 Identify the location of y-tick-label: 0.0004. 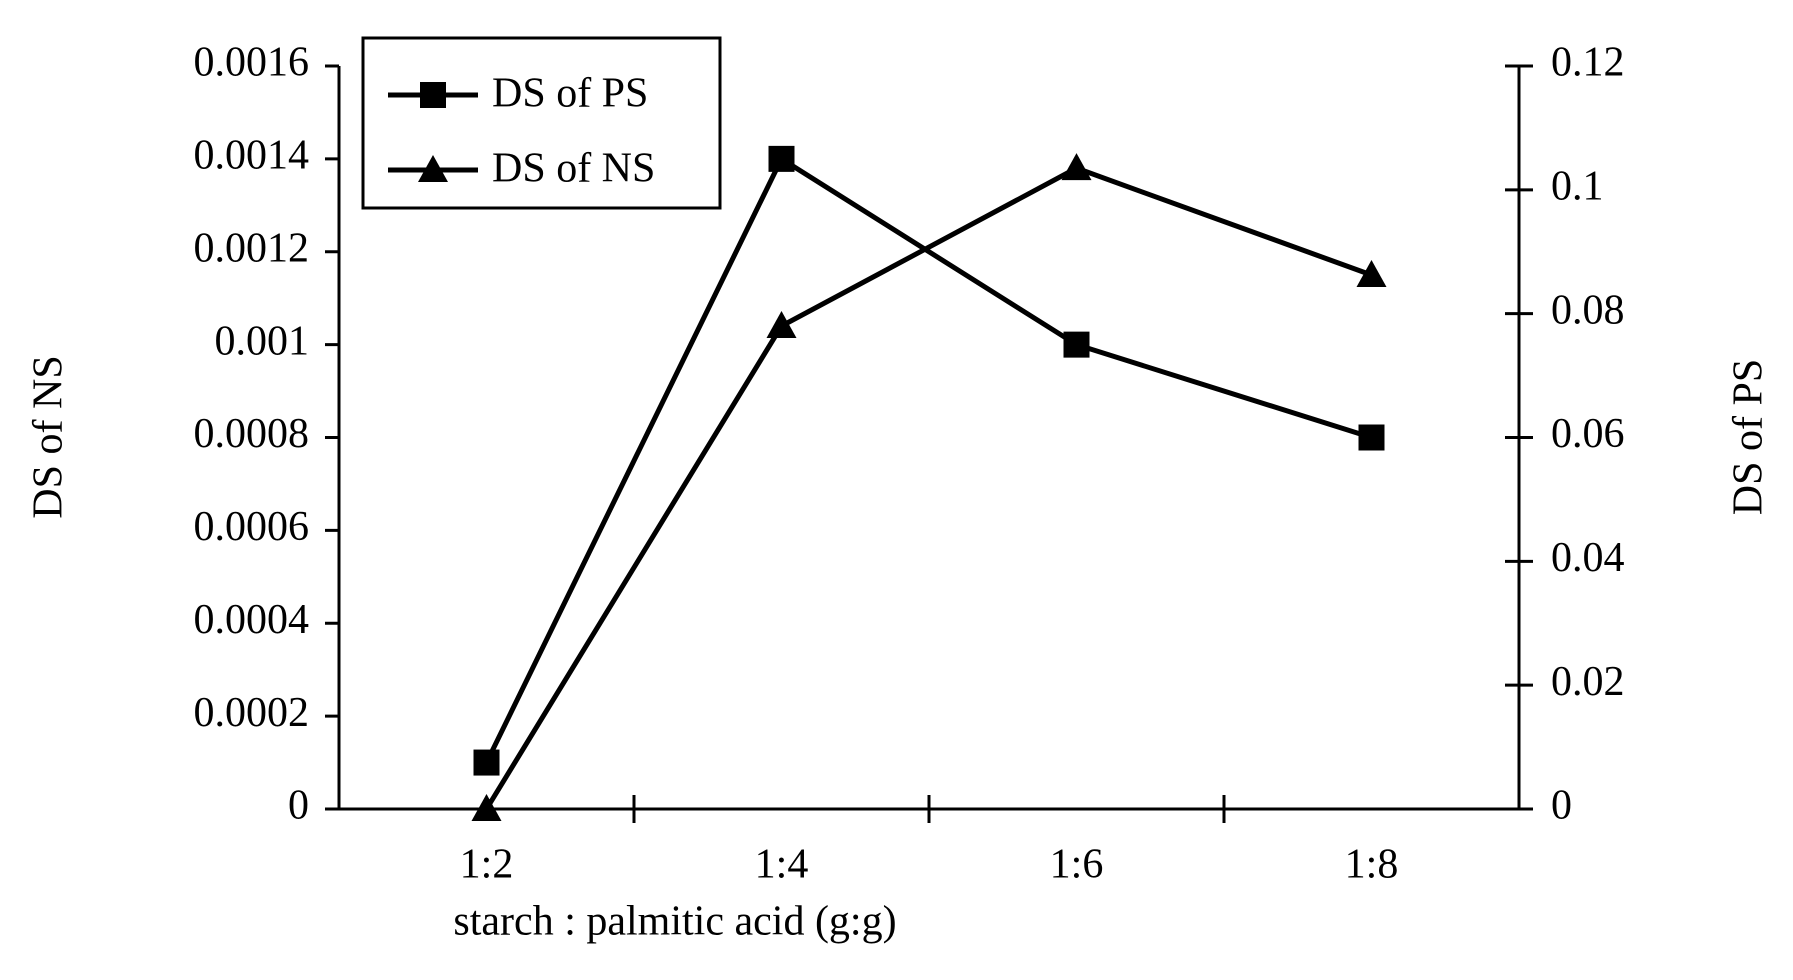
(252, 620).